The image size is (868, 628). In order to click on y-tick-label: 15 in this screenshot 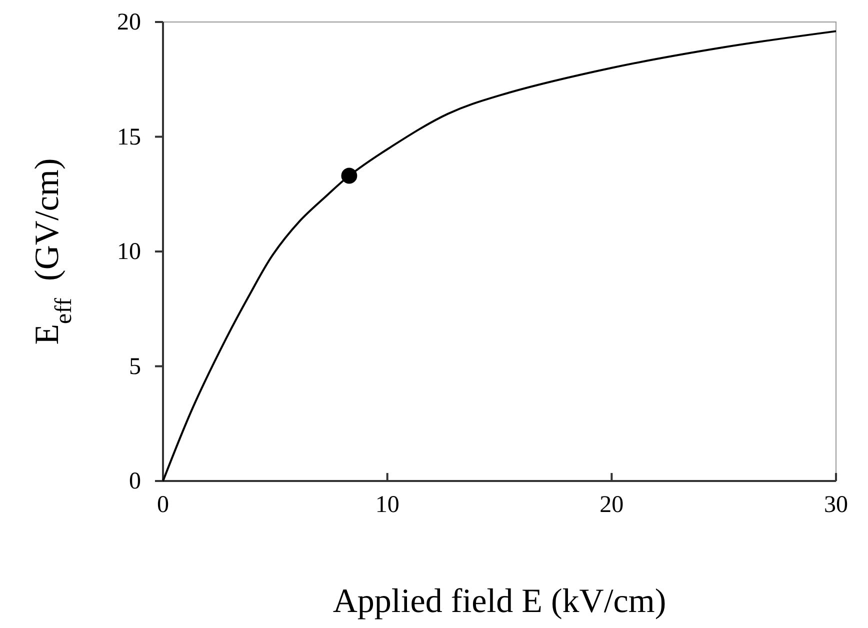, I will do `click(129, 137)`.